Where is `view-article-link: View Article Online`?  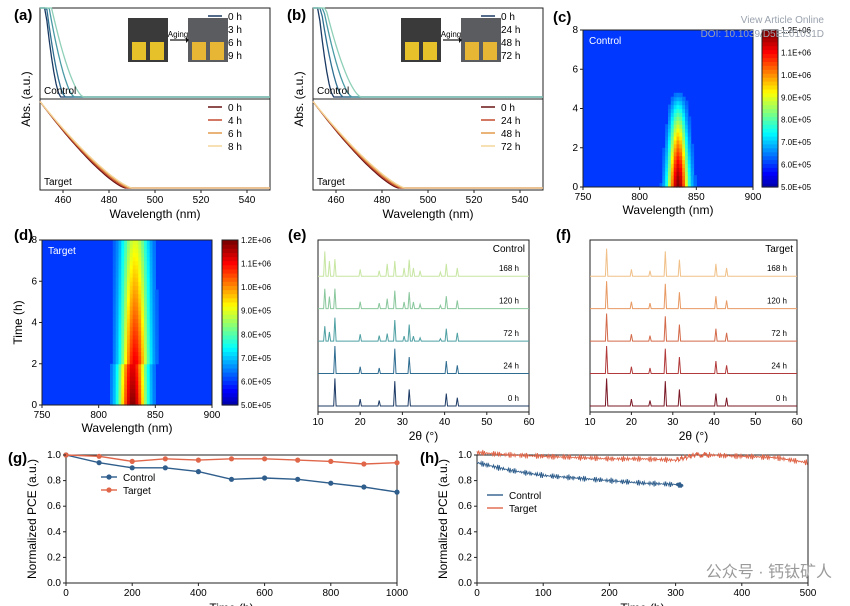 view-article-link: View Article Online is located at coordinates (782, 20).